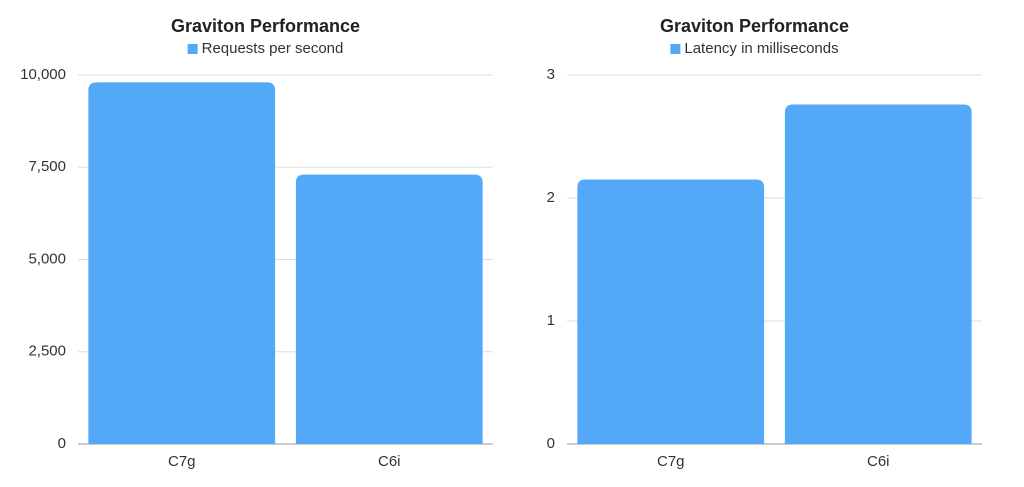 This screenshot has height=487, width=1024. I want to click on y-tick-label: 2, so click(551, 197).